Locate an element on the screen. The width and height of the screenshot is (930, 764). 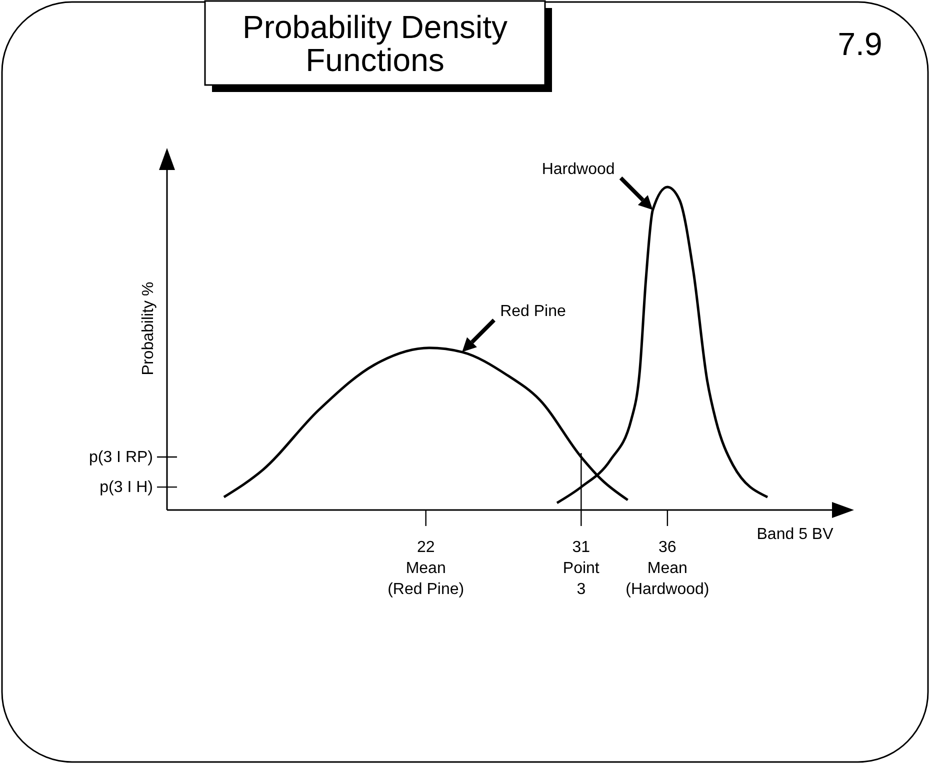
x-axis-title: Band 5 BV is located at coordinates (795, 534).